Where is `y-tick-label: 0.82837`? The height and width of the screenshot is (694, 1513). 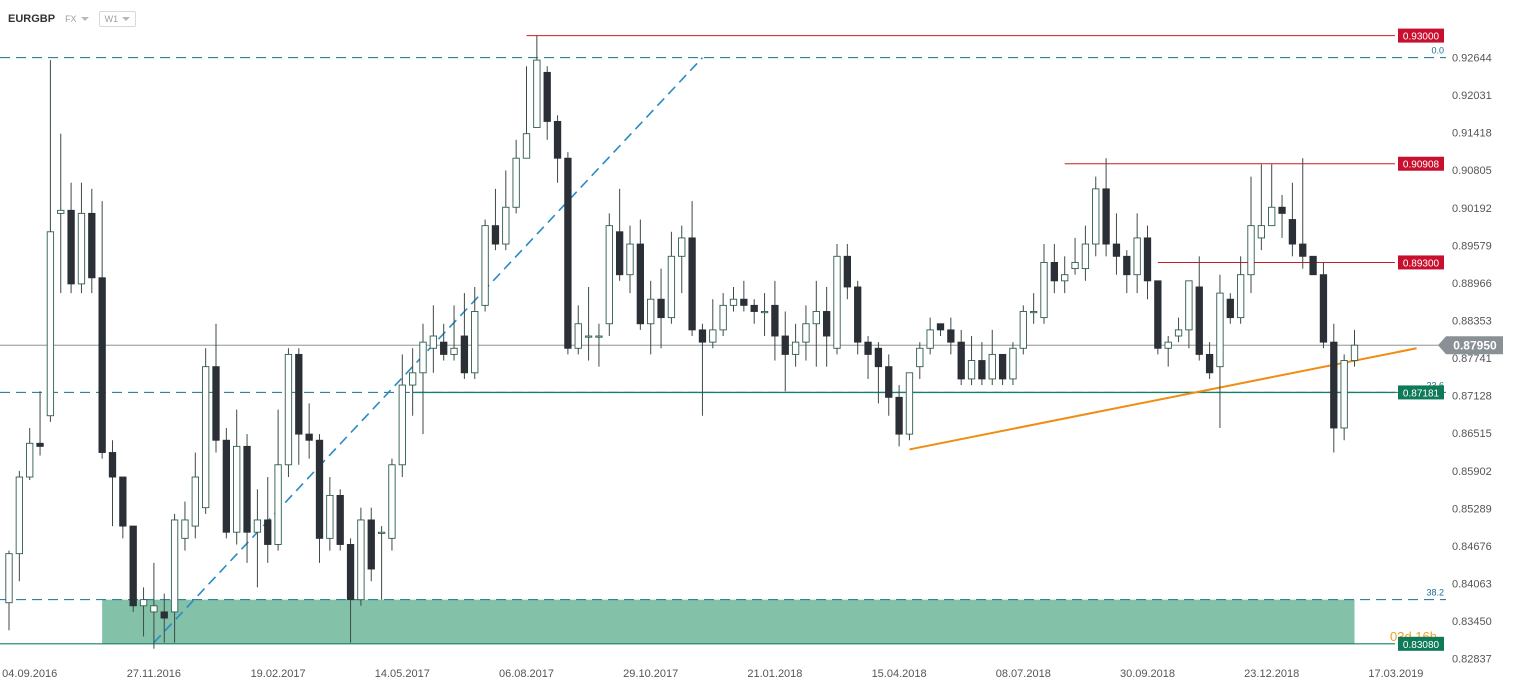
y-tick-label: 0.82837 is located at coordinates (1472, 660).